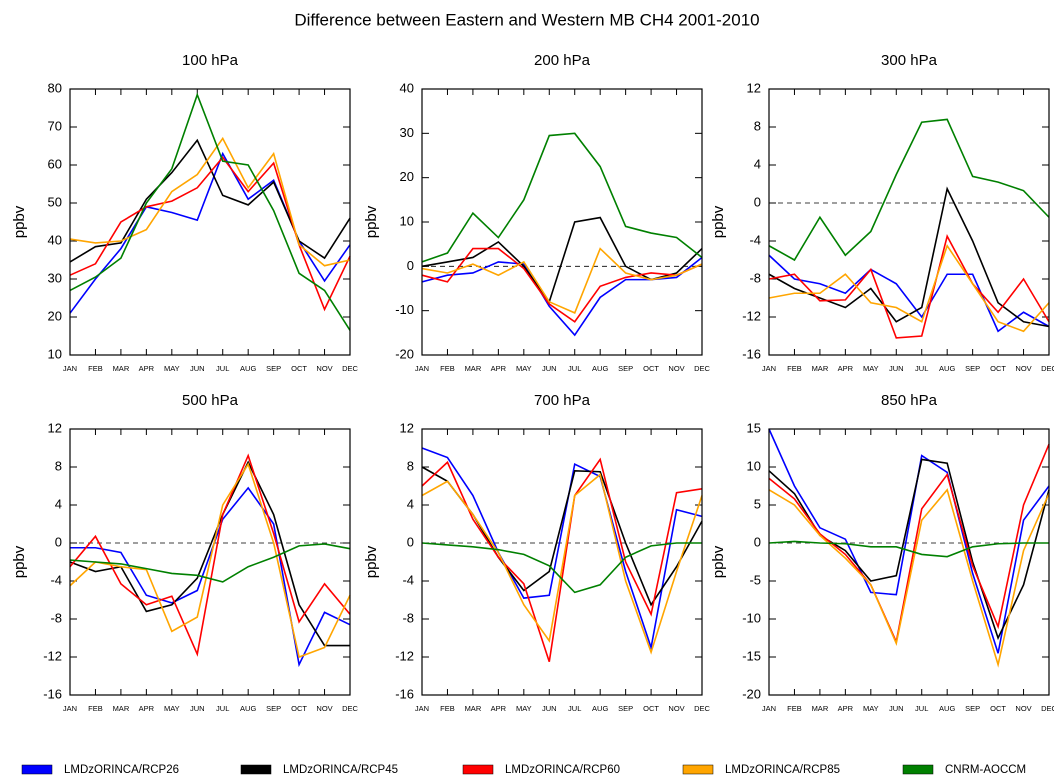 Image resolution: width=1054 pixels, height=778 pixels. I want to click on panel-title: 100 hPa, so click(210, 60).